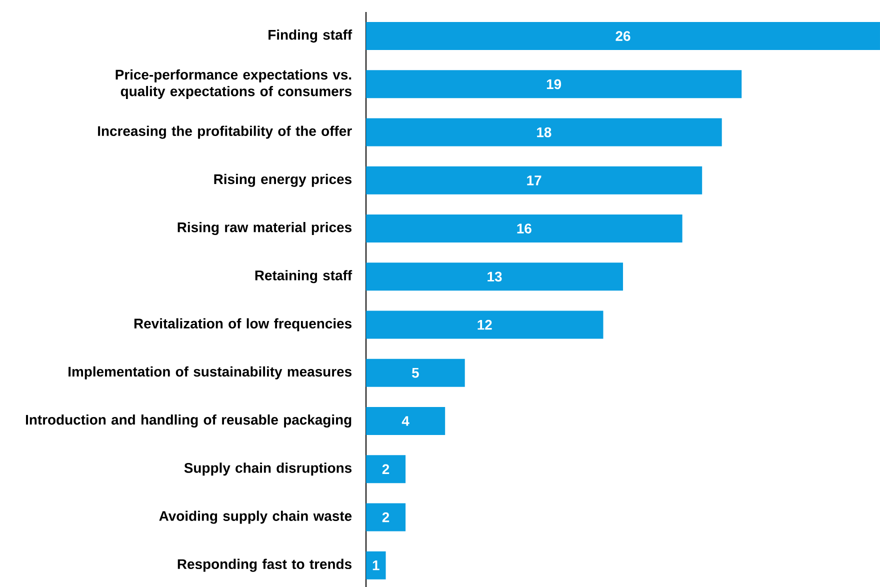 The height and width of the screenshot is (587, 880). I want to click on data-label: 5, so click(415, 373).